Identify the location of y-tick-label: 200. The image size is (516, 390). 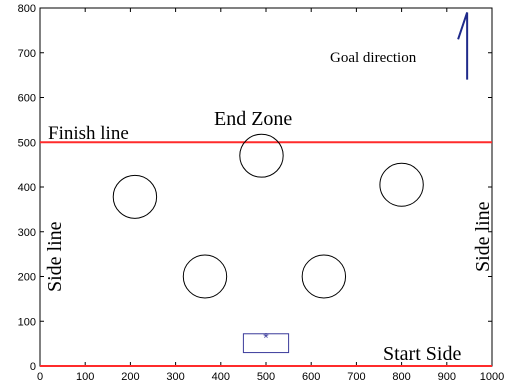
(27, 278).